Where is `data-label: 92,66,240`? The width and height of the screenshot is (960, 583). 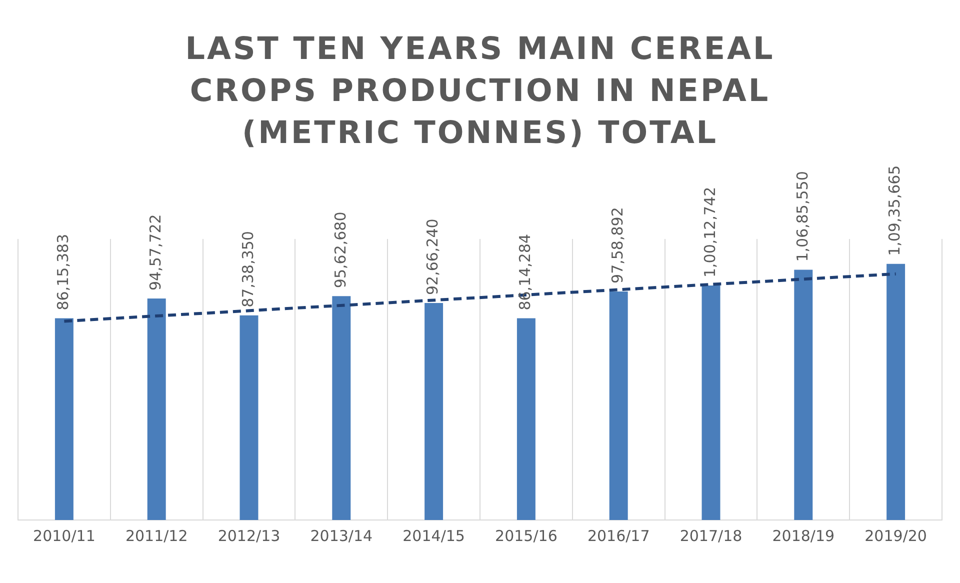
data-label: 92,66,240 is located at coordinates (433, 257).